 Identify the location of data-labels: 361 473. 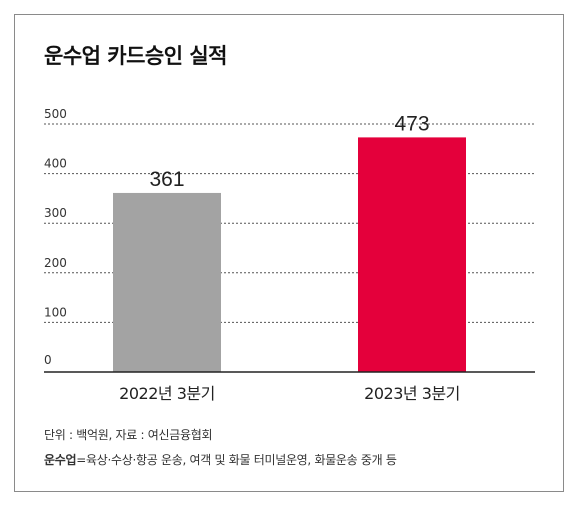
(289, 151).